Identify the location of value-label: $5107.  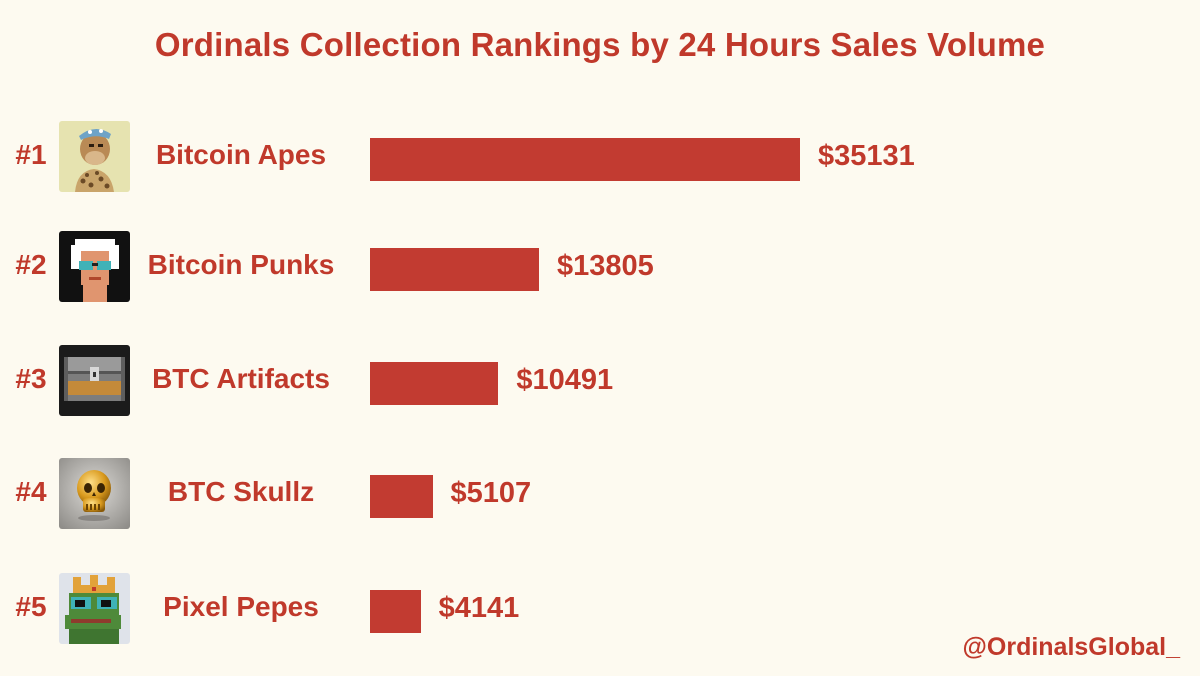
(491, 493).